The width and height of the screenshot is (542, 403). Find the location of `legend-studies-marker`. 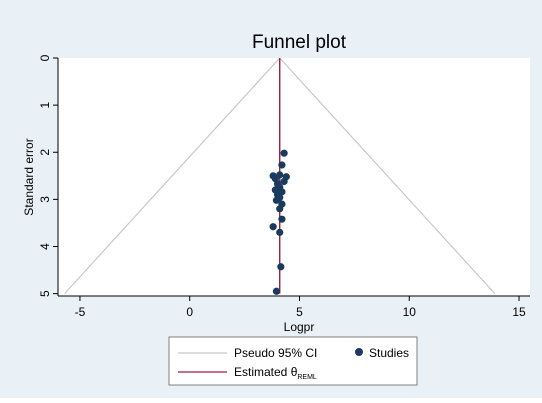

legend-studies-marker is located at coordinates (359, 352).